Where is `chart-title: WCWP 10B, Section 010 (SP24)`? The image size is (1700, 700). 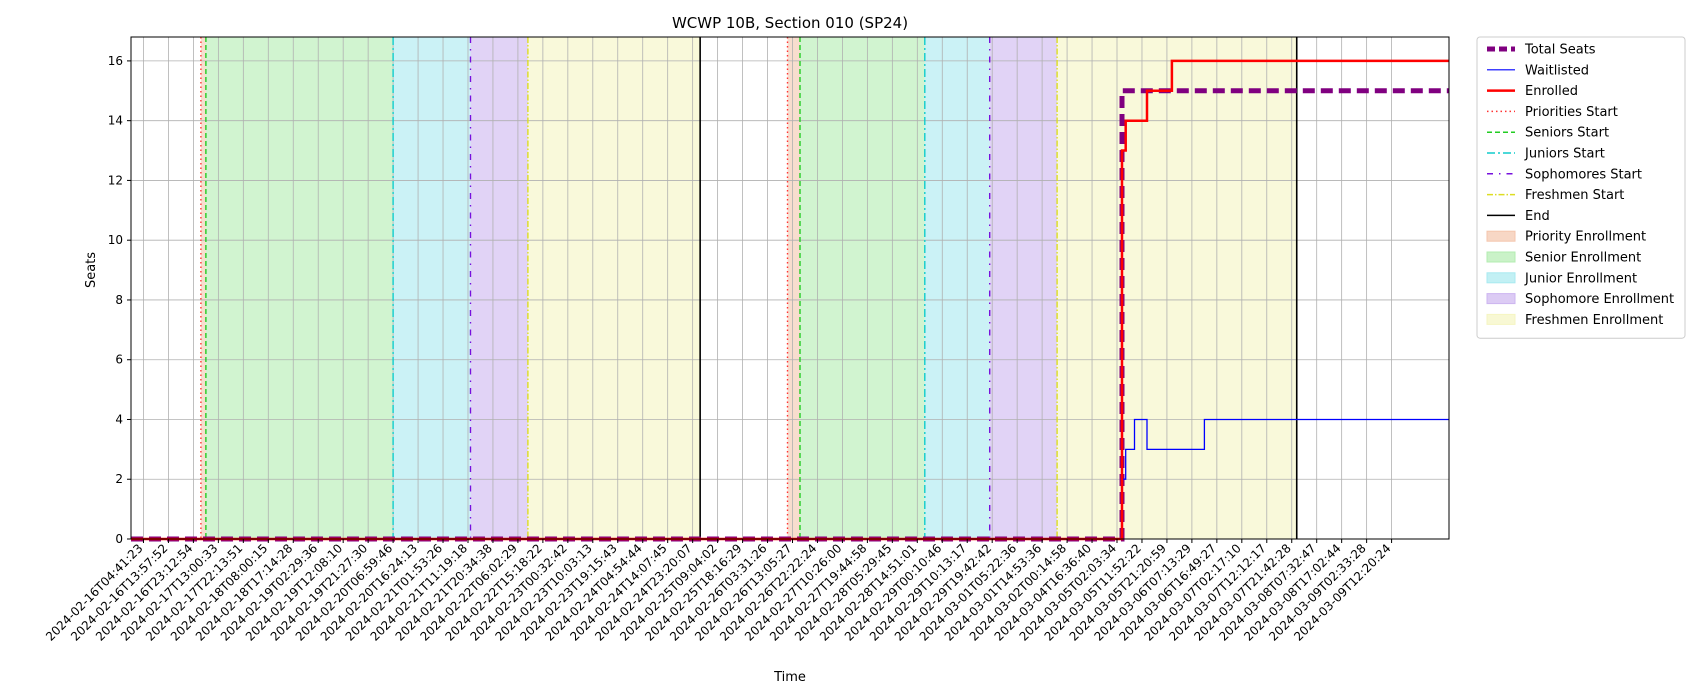
chart-title: WCWP 10B, Section 010 (SP24) is located at coordinates (790, 23).